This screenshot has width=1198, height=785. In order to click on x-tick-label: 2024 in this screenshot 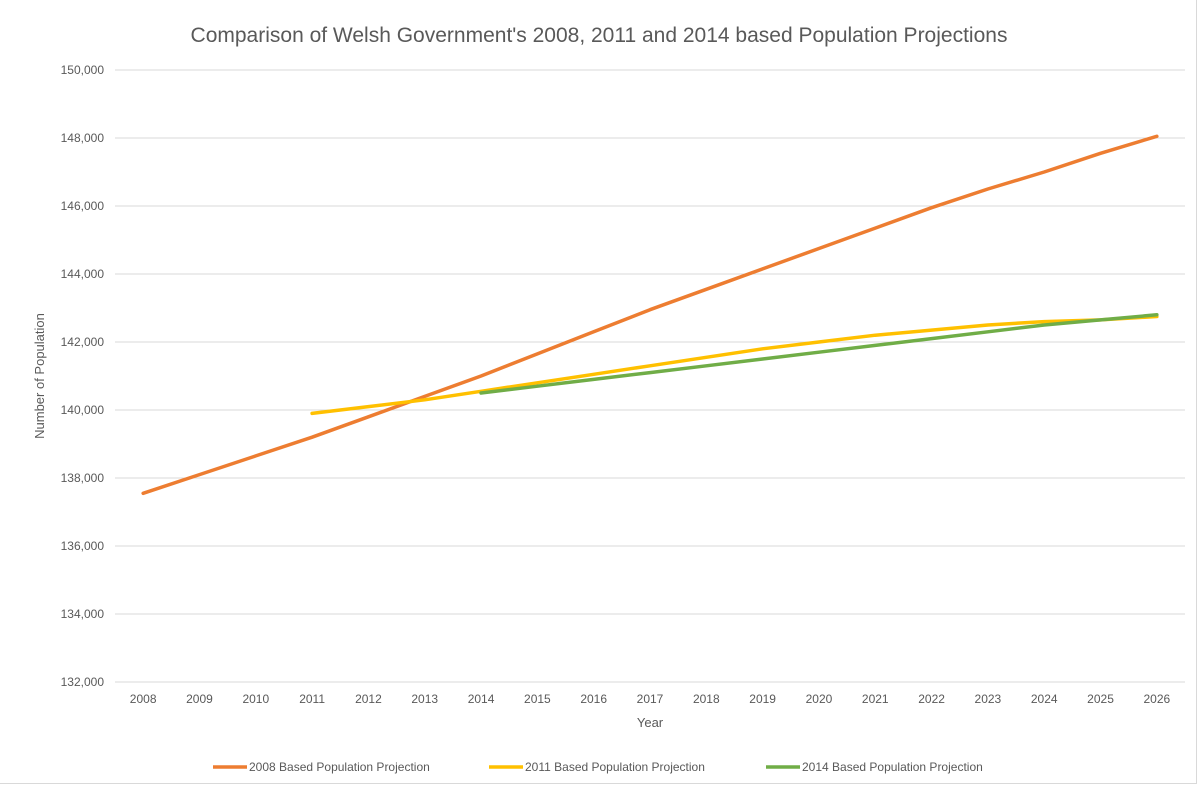, I will do `click(1044, 699)`.